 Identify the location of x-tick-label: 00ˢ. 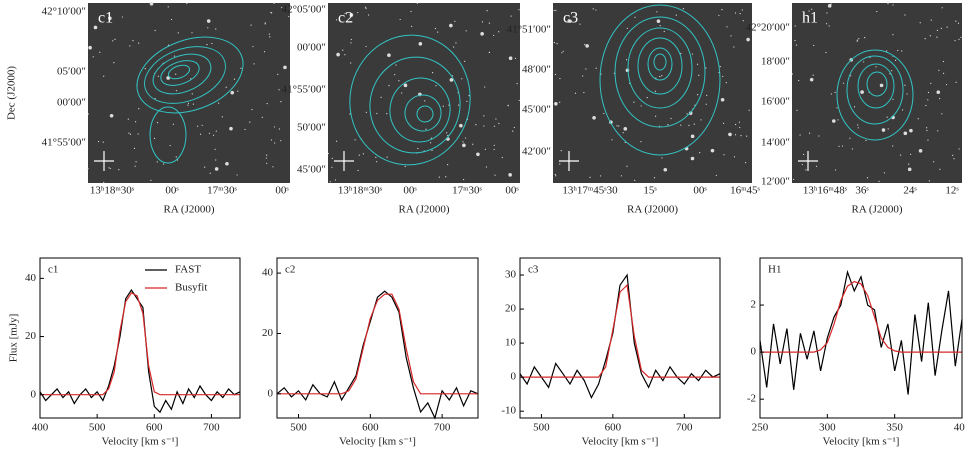
(172, 191).